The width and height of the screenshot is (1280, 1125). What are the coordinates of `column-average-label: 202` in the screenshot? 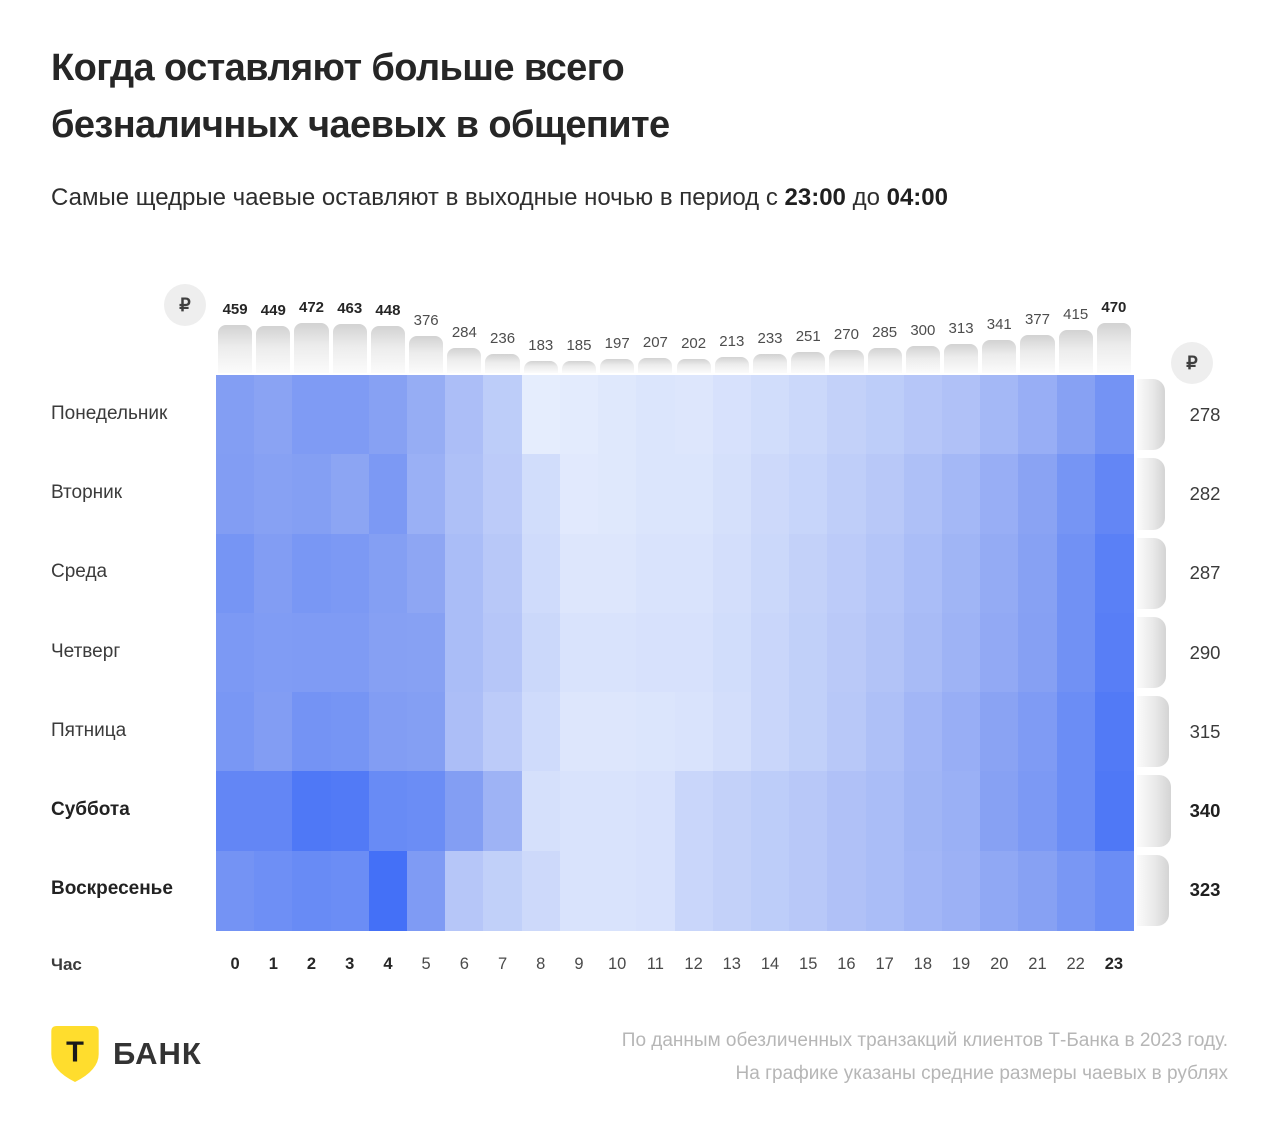 It's located at (694, 343).